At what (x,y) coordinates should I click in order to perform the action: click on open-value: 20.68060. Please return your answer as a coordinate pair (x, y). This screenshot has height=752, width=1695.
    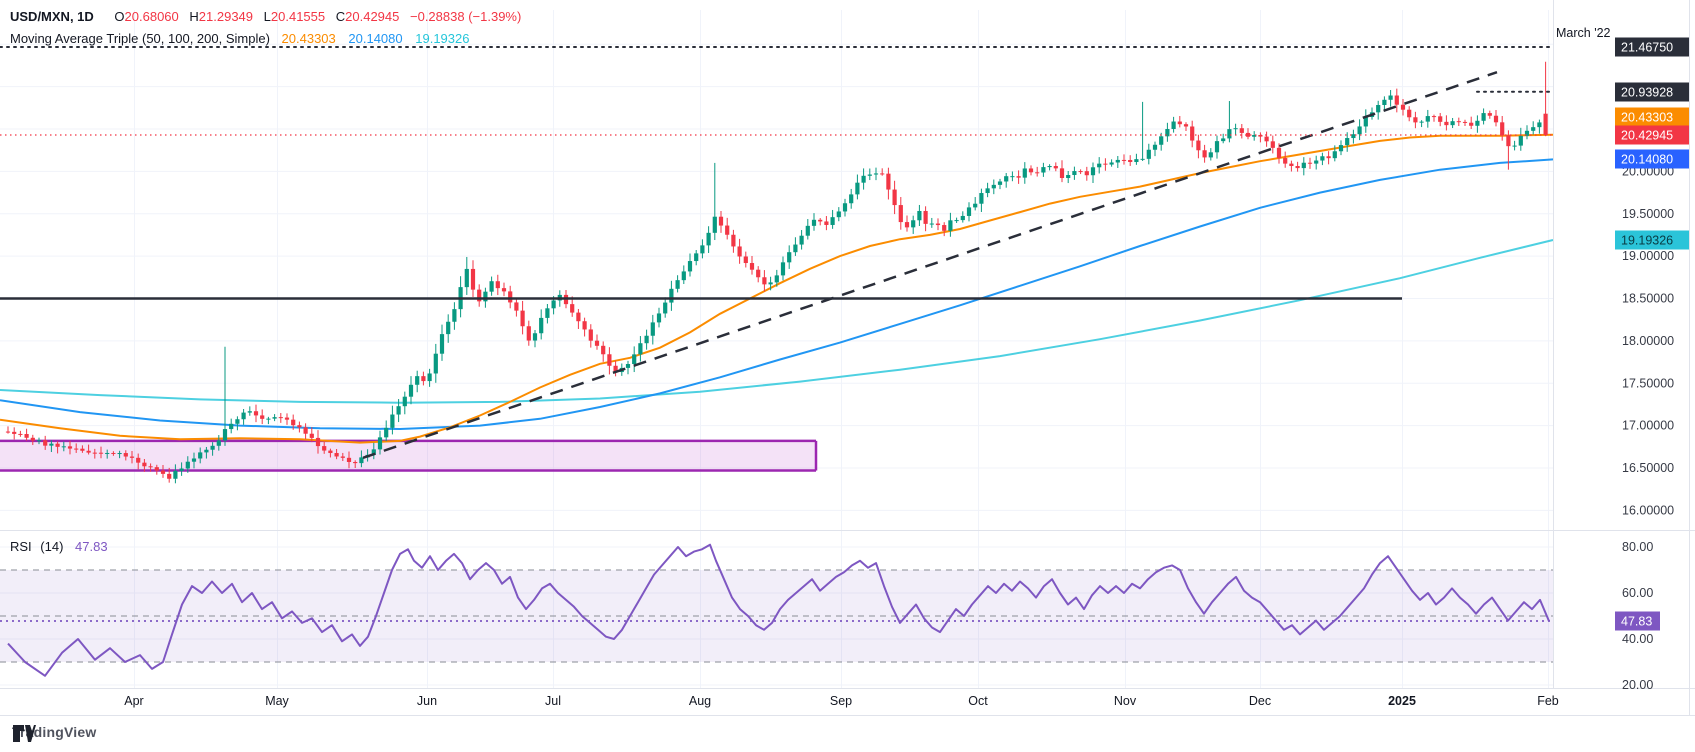
    Looking at the image, I should click on (151, 16).